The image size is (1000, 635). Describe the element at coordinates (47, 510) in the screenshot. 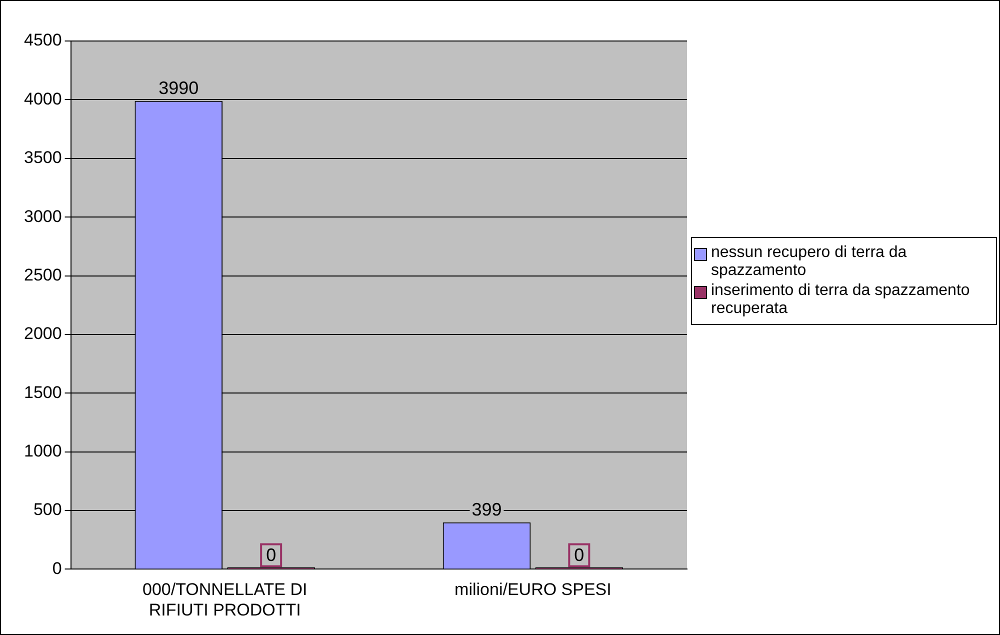

I see `y-tick-label: 500` at that location.